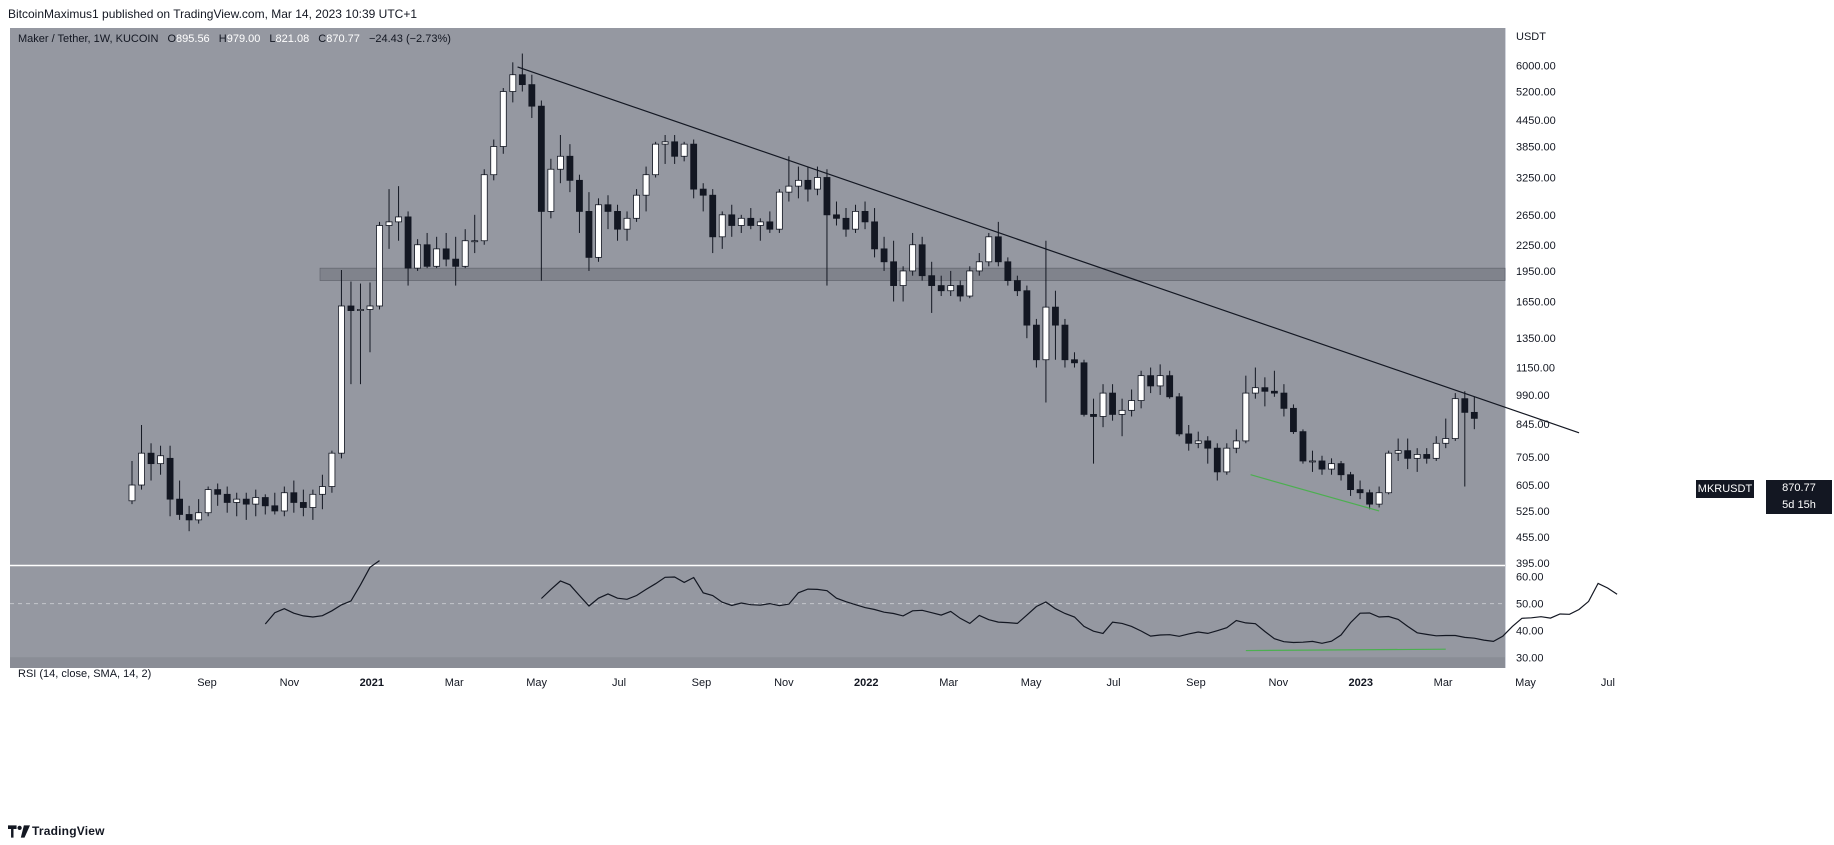 The width and height of the screenshot is (1834, 845). I want to click on time-tick-label: 2021, so click(372, 683).